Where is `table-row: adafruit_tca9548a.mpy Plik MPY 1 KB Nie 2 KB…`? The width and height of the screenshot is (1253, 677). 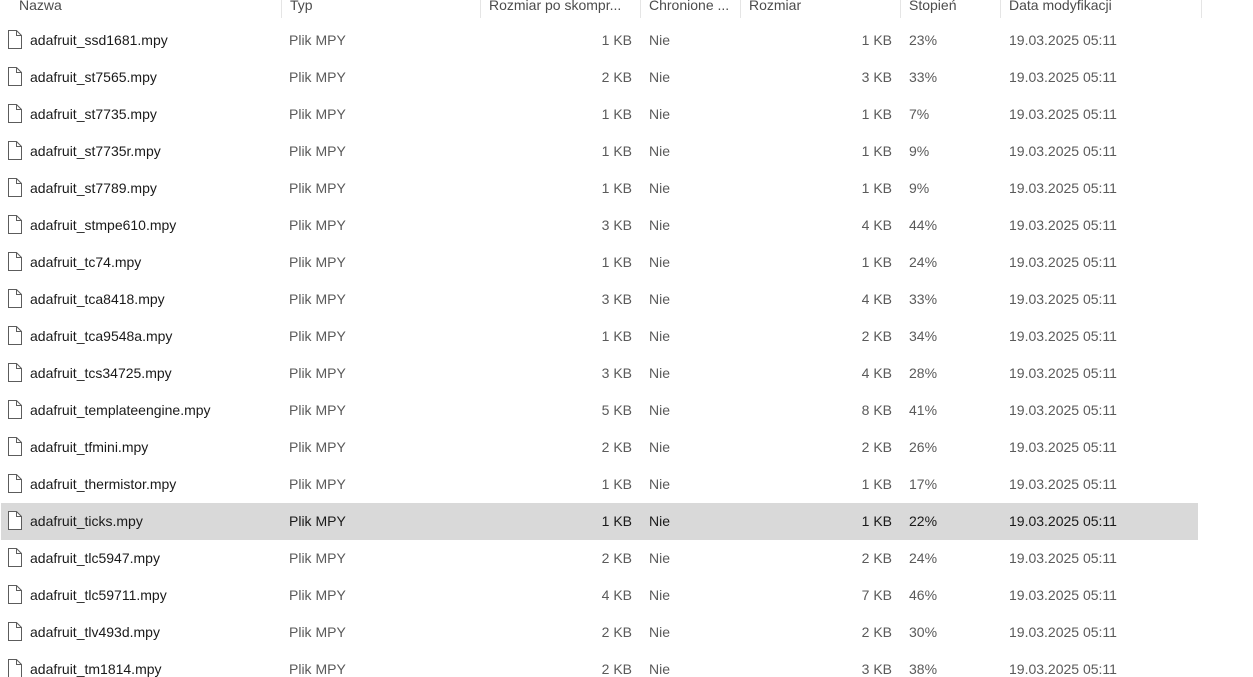
table-row: adafruit_tca9548a.mpy Plik MPY 1 KB Nie 2 KB… is located at coordinates (599, 336).